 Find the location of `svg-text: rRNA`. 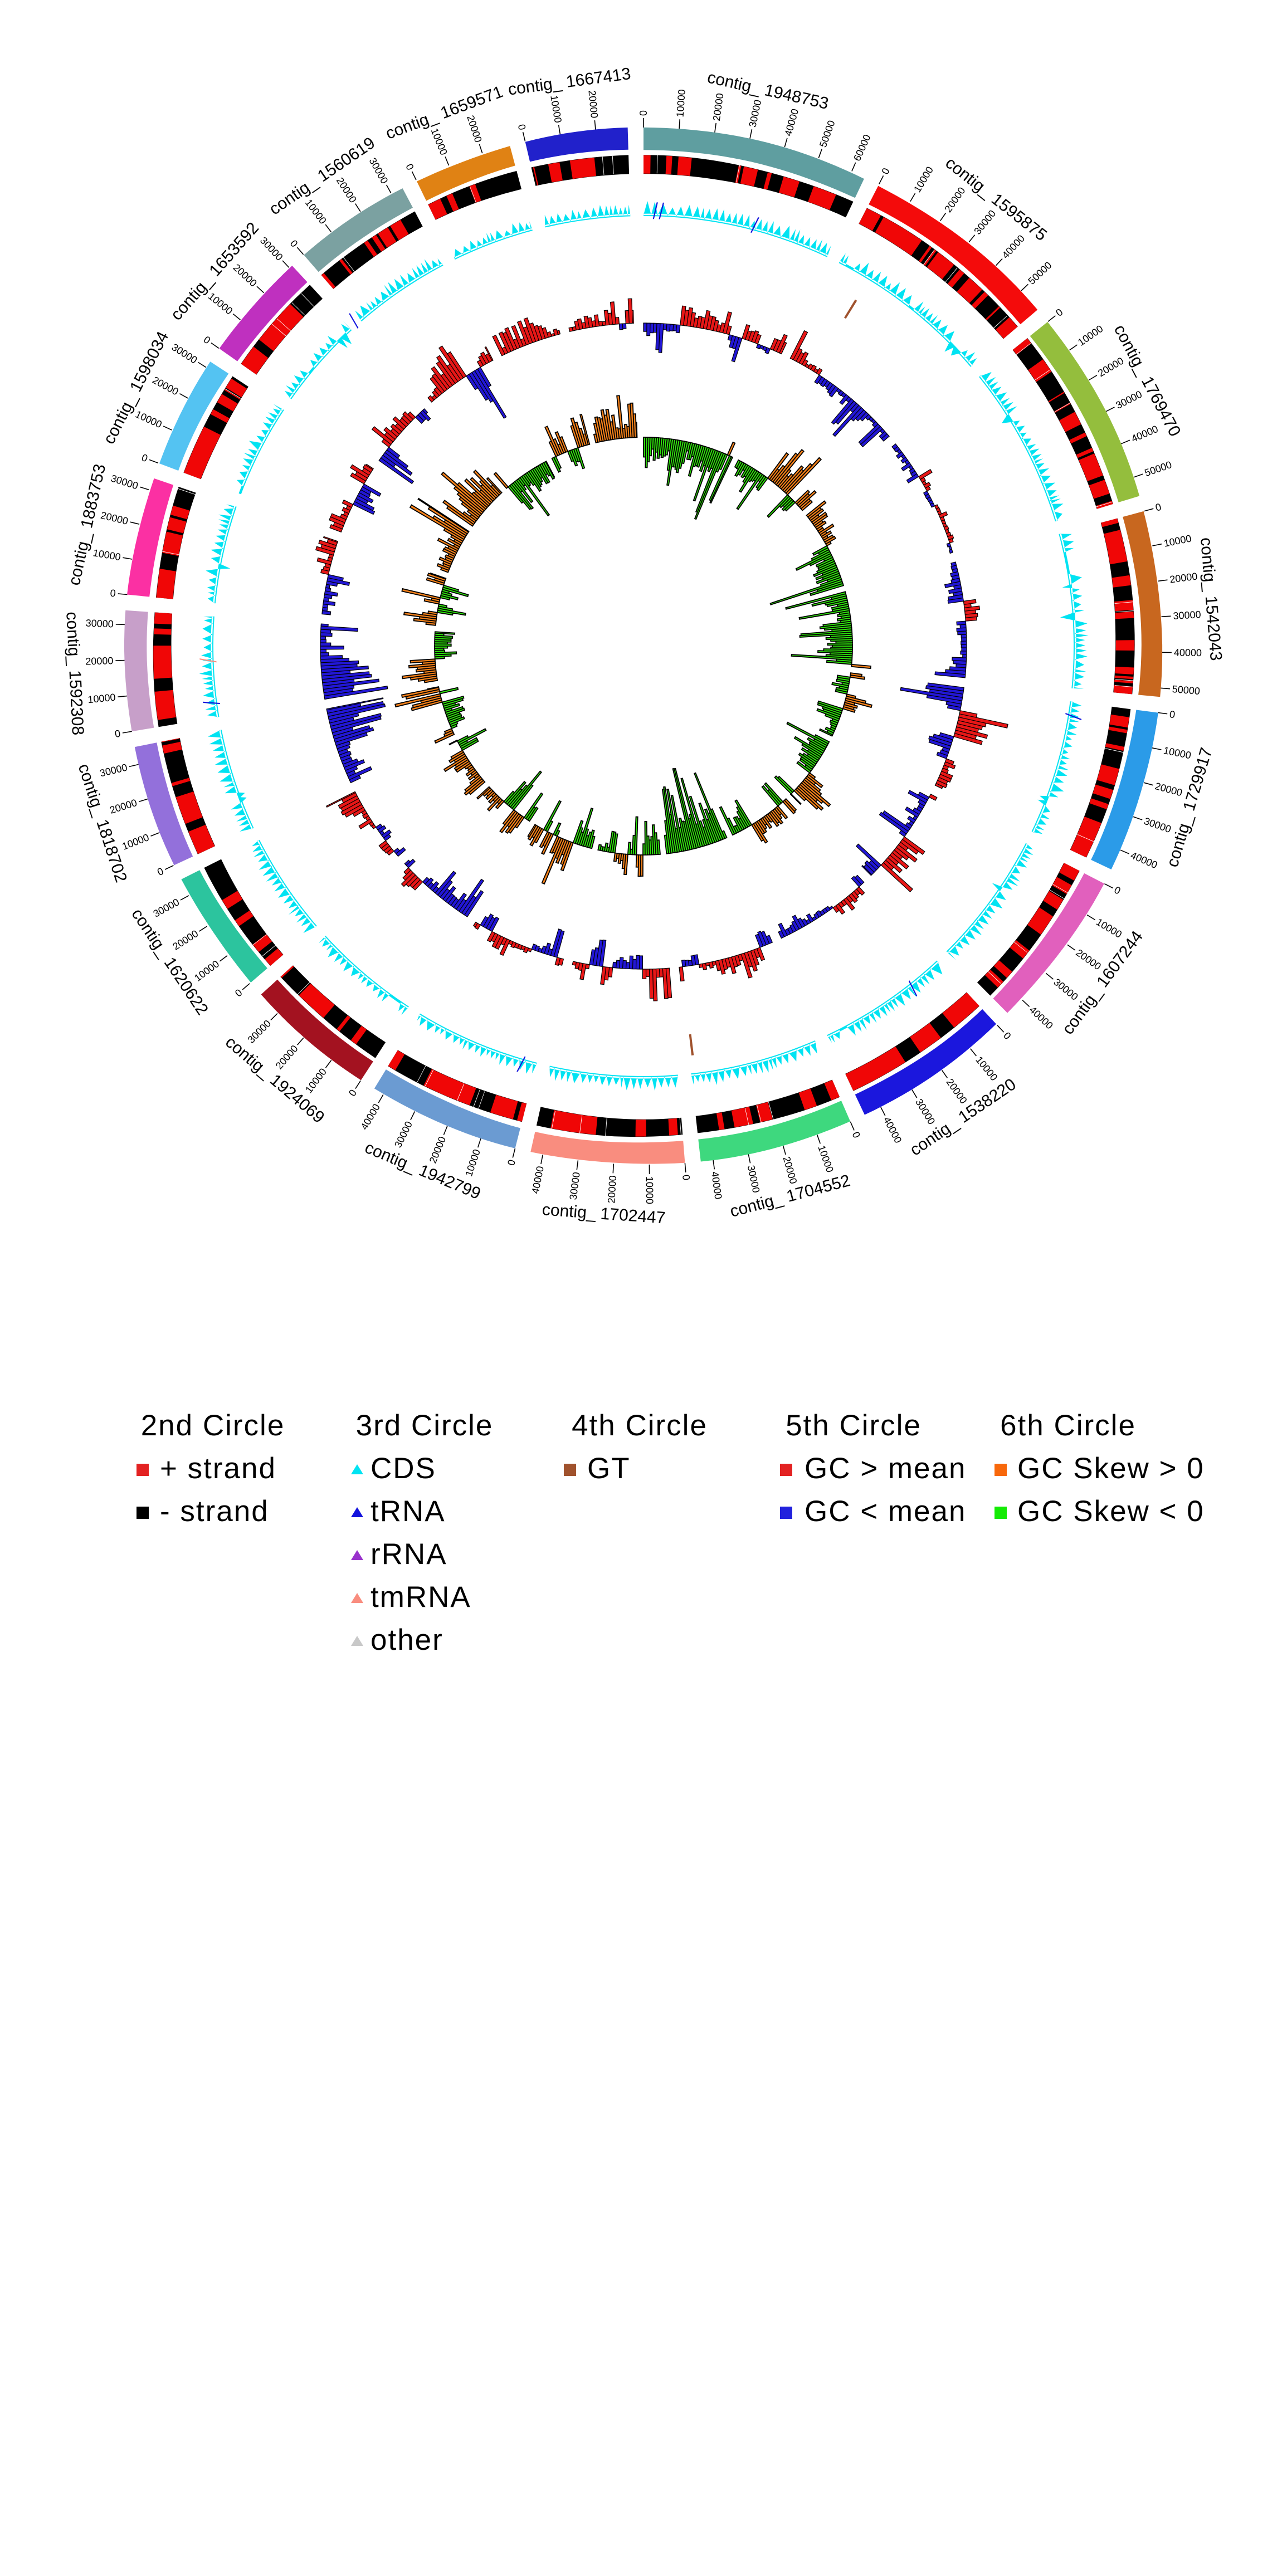

svg-text: rRNA is located at coordinates (408, 1555).